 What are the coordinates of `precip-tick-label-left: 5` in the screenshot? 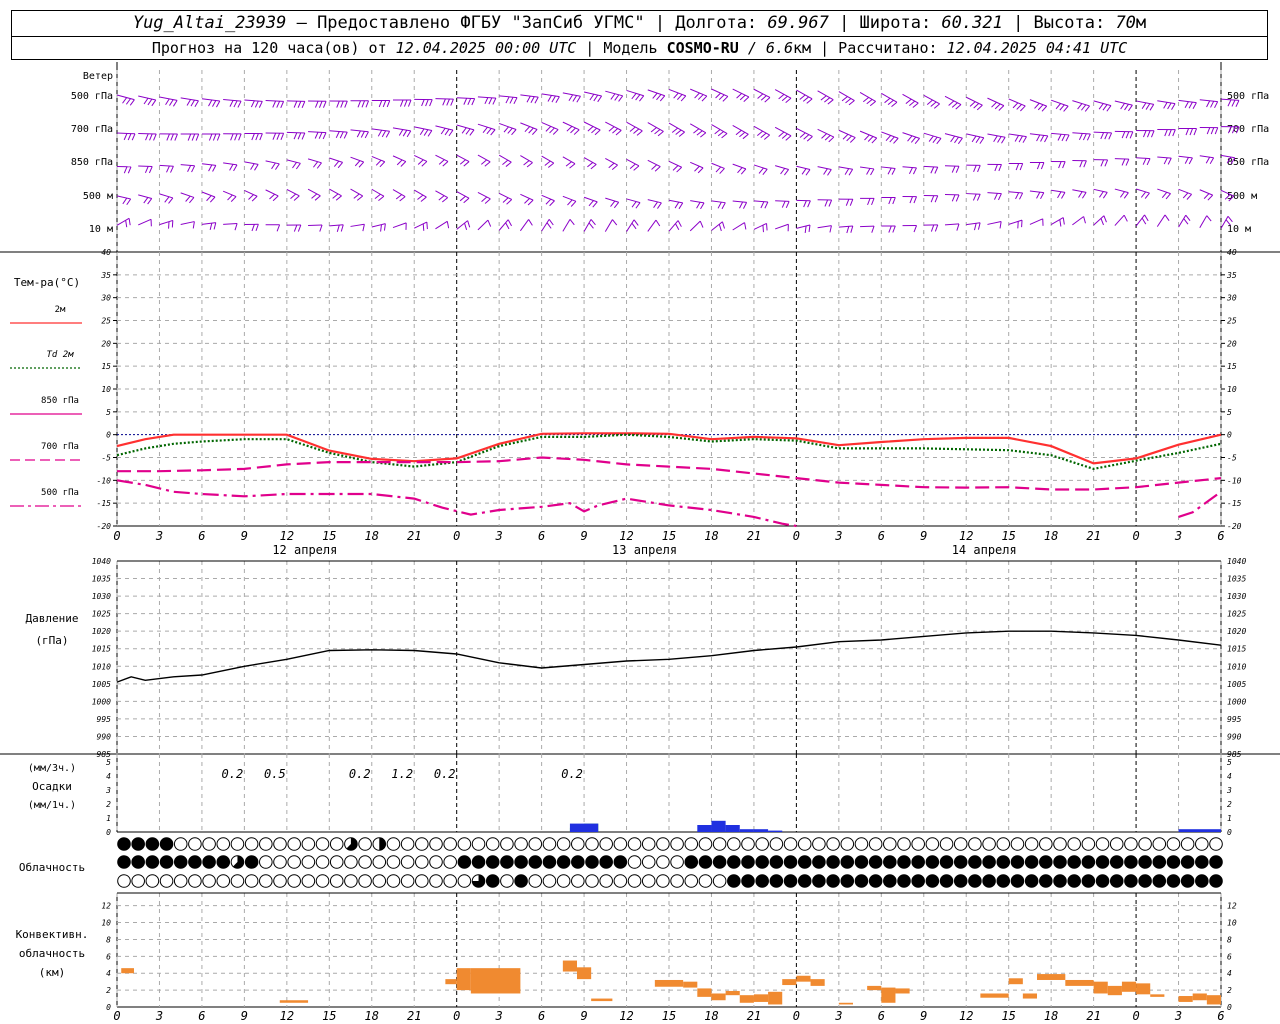 It's located at (108, 762).